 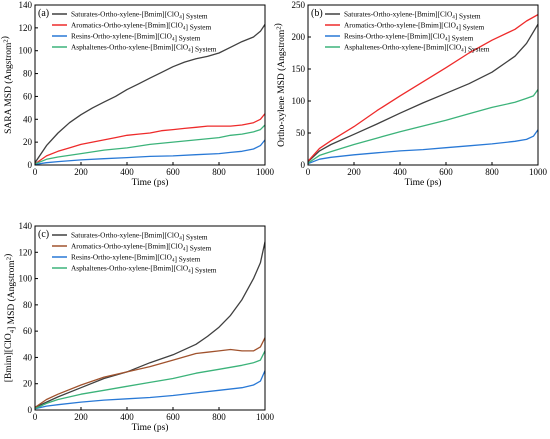 I want to click on y-tick-label: 200, so click(x=299, y=37).